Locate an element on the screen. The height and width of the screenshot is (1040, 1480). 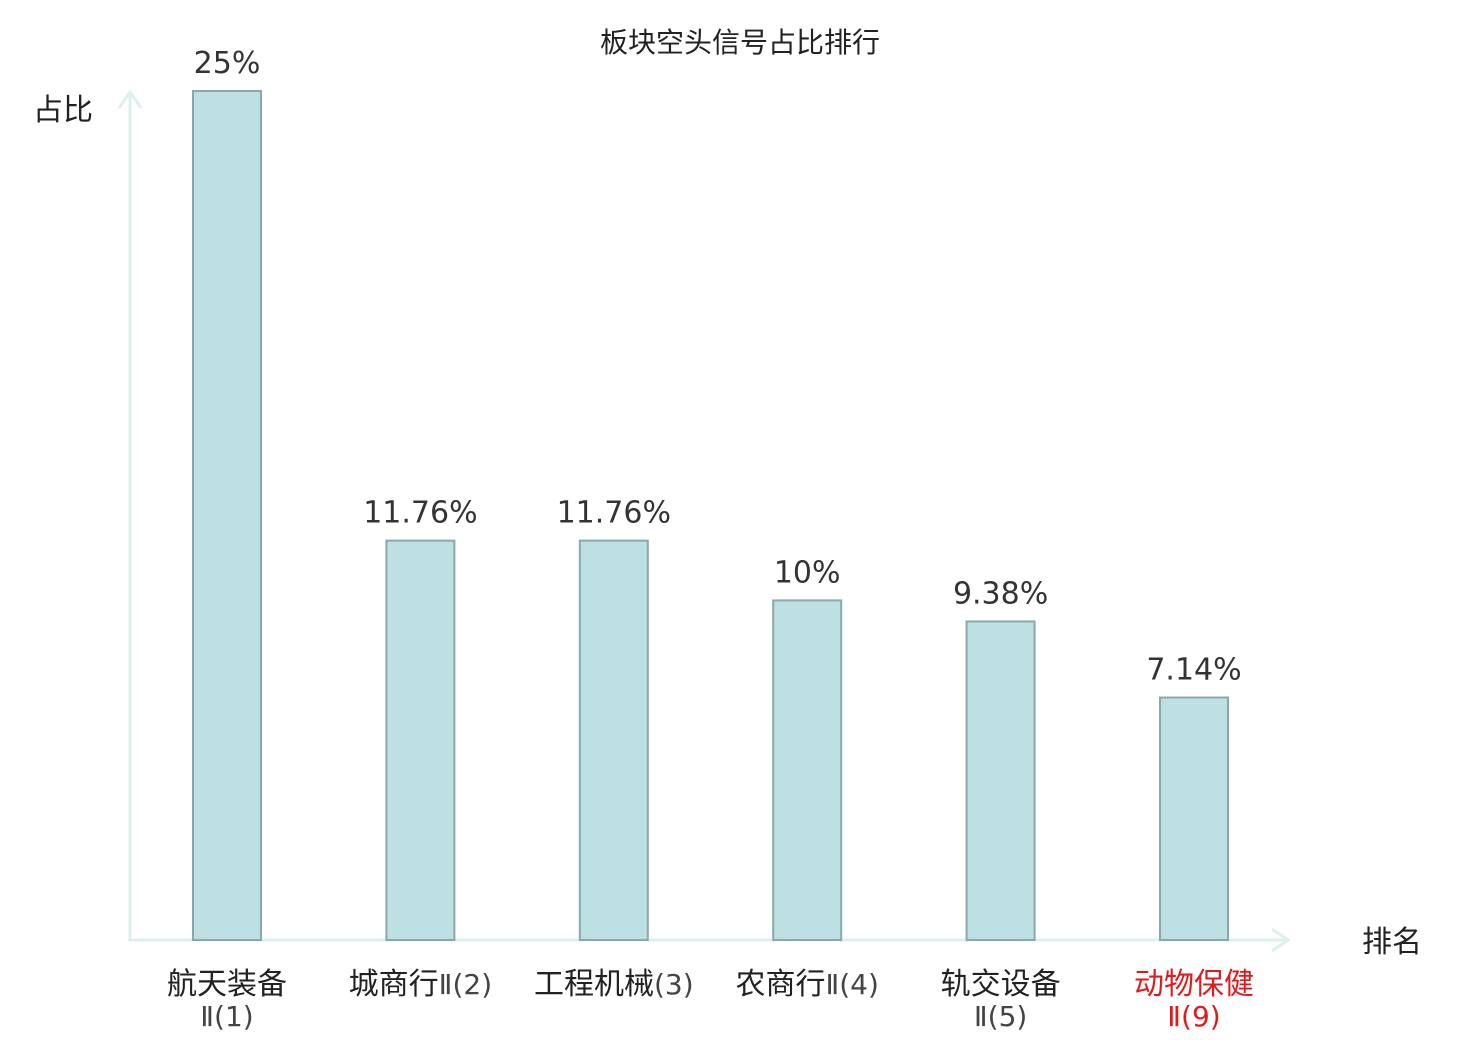
x-axis-title: 排名 is located at coordinates (1392, 942).